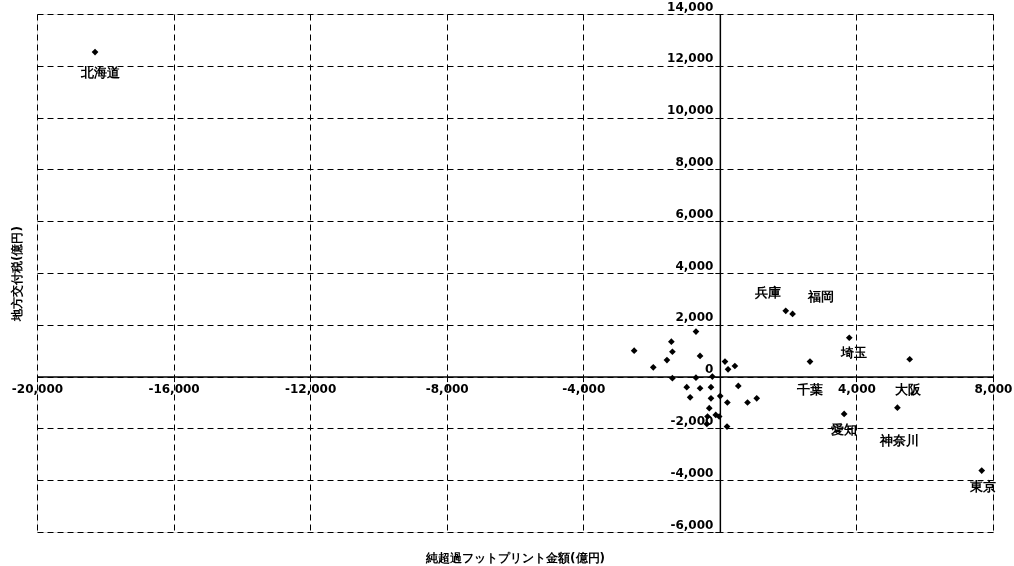 This screenshot has height=566, width=1014. What do you see at coordinates (100, 73) in the screenshot?
I see `annotation: 北海道` at bounding box center [100, 73].